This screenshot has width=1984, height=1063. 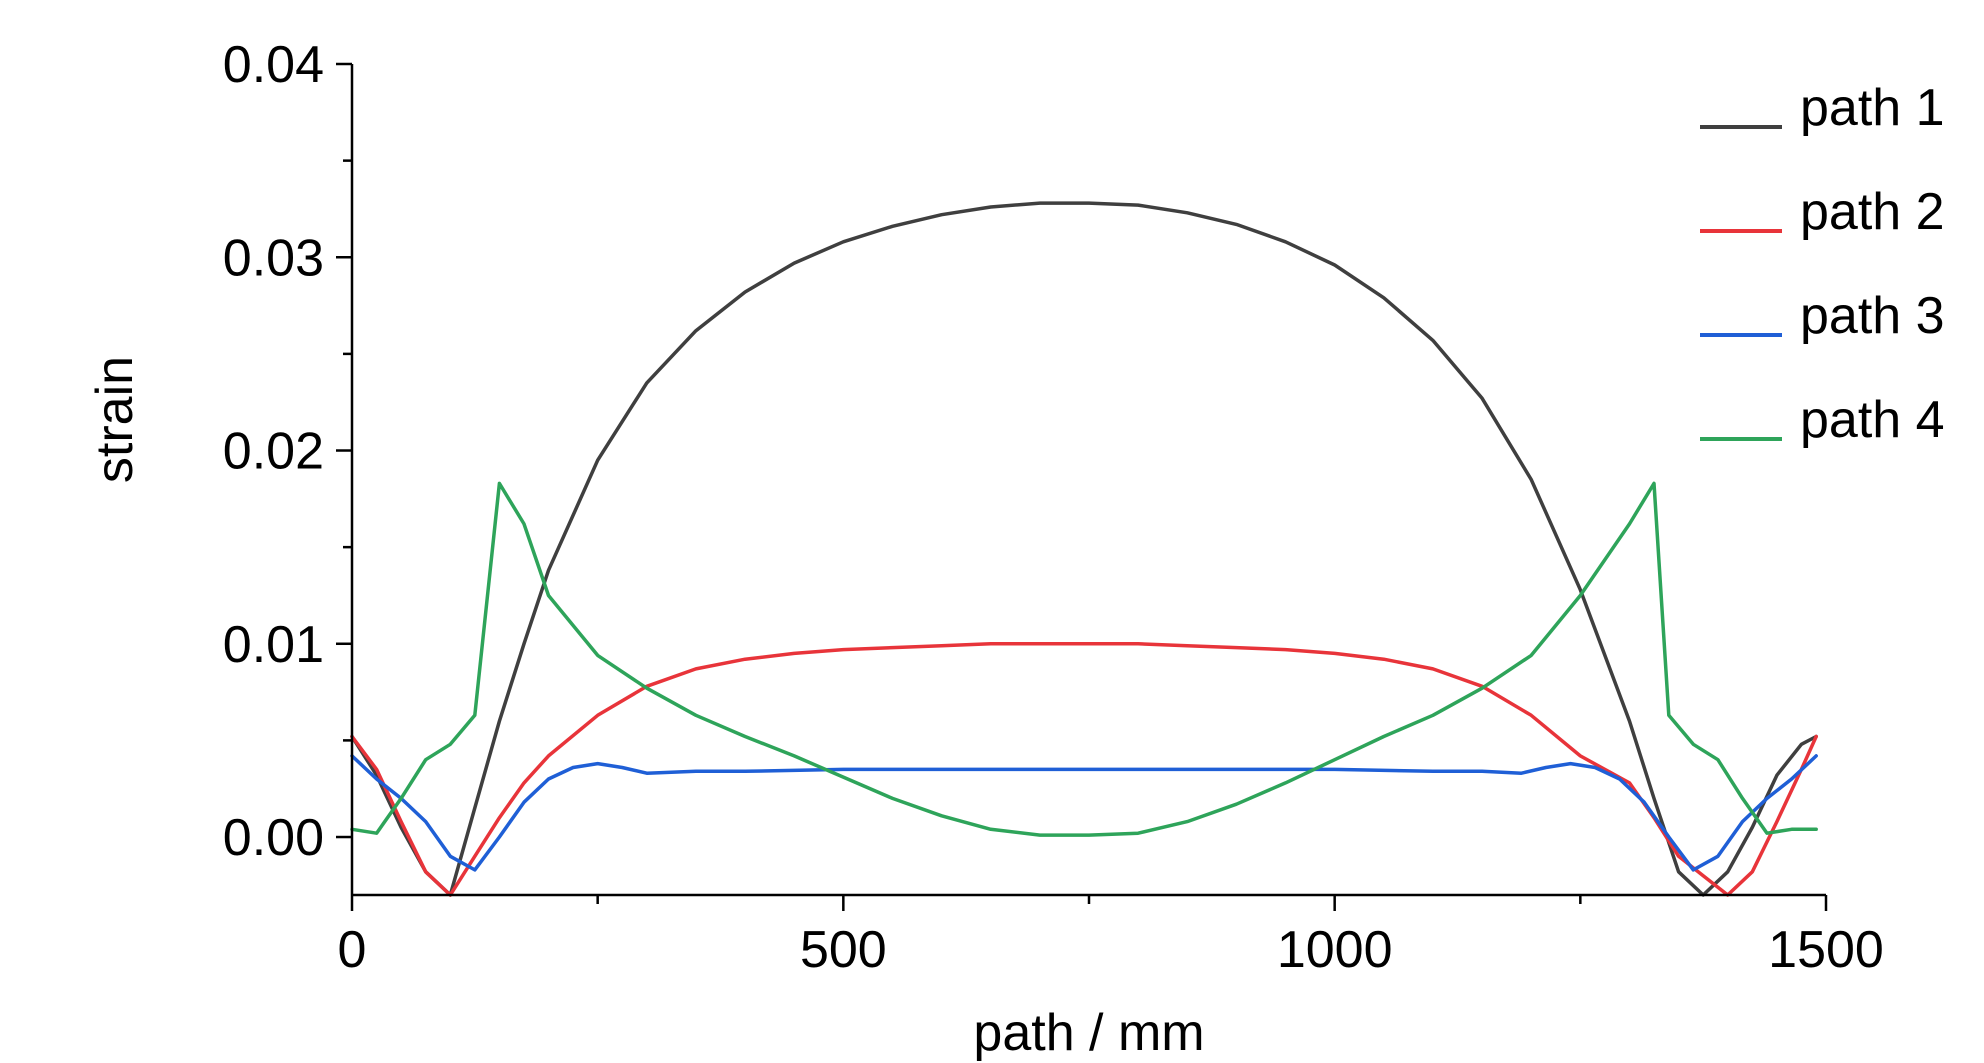 What do you see at coordinates (843, 950) in the screenshot?
I see `x-tick-label: 500` at bounding box center [843, 950].